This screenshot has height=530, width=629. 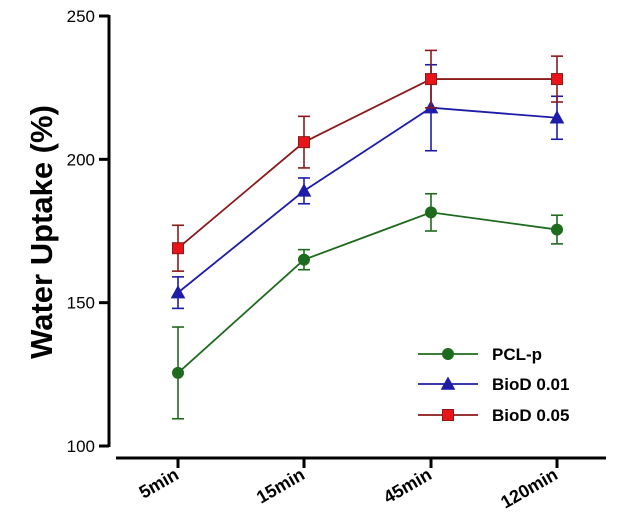 I want to click on data-point-biod-0-01-5min, so click(x=178, y=292).